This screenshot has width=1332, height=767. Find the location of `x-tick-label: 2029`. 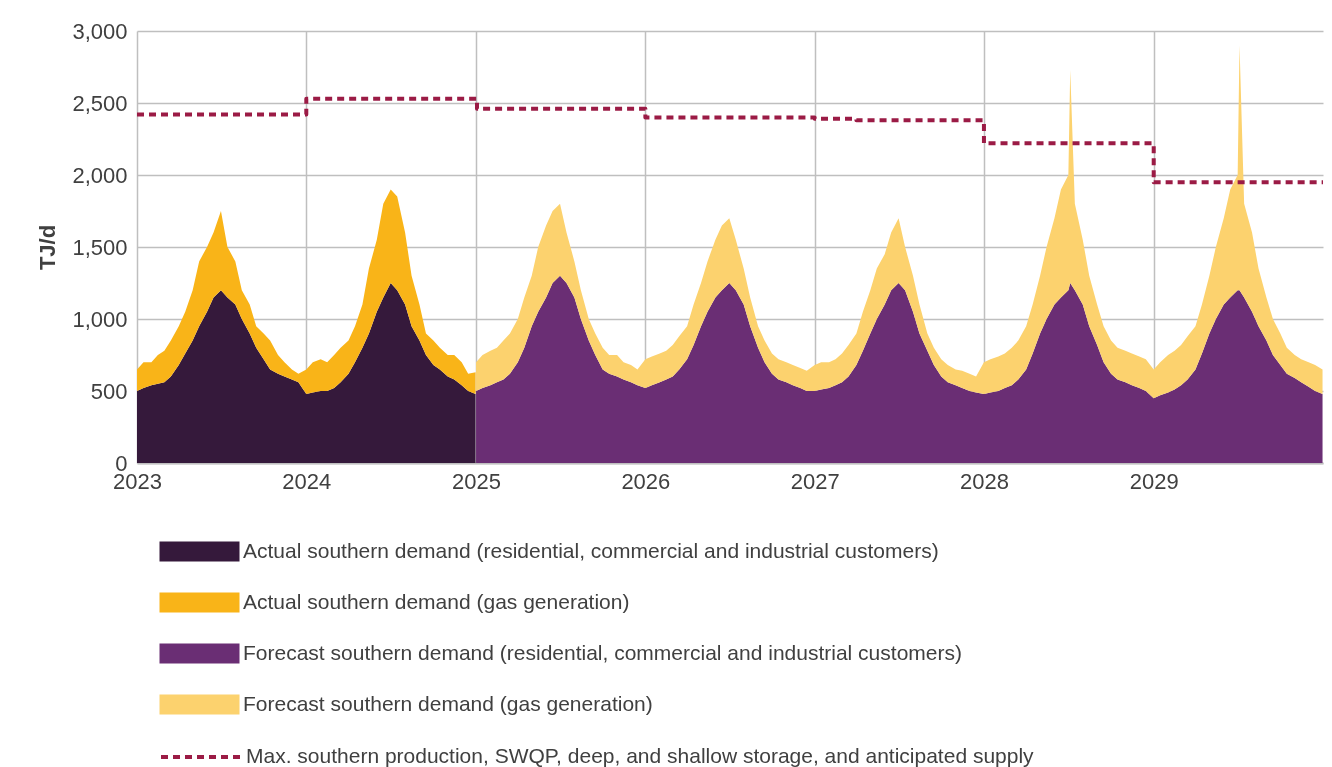

x-tick-label: 2029 is located at coordinates (1154, 481).